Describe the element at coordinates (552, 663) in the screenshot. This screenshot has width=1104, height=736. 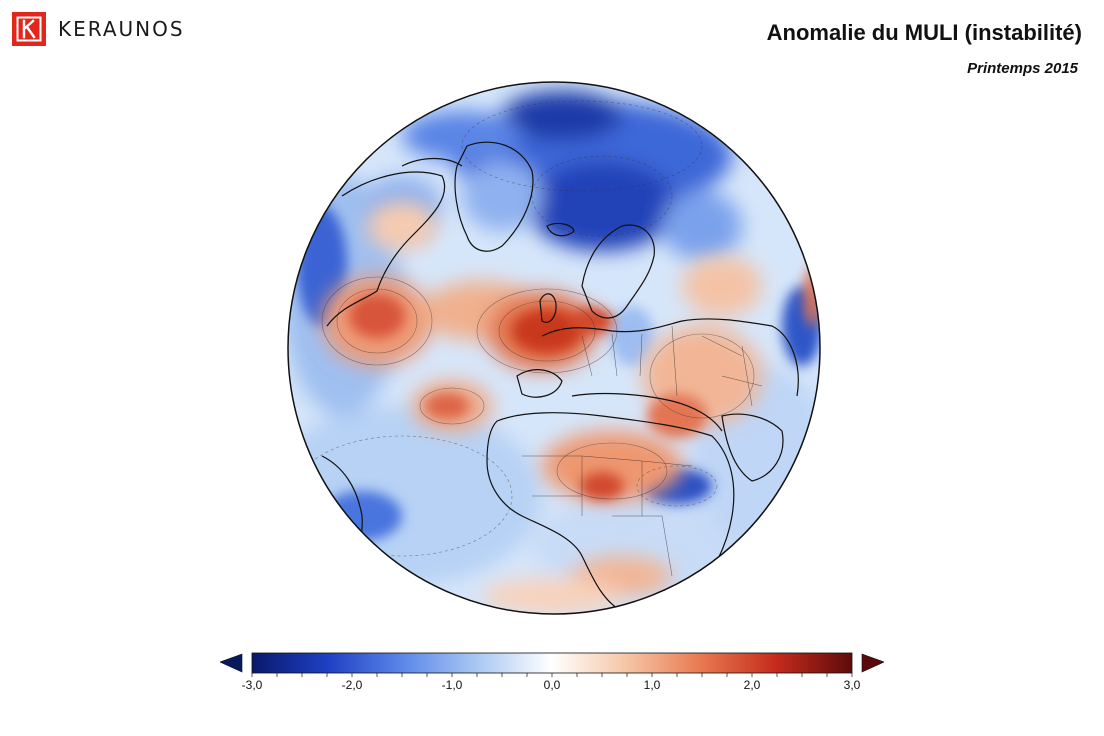
I see `colorbar-gradient` at that location.